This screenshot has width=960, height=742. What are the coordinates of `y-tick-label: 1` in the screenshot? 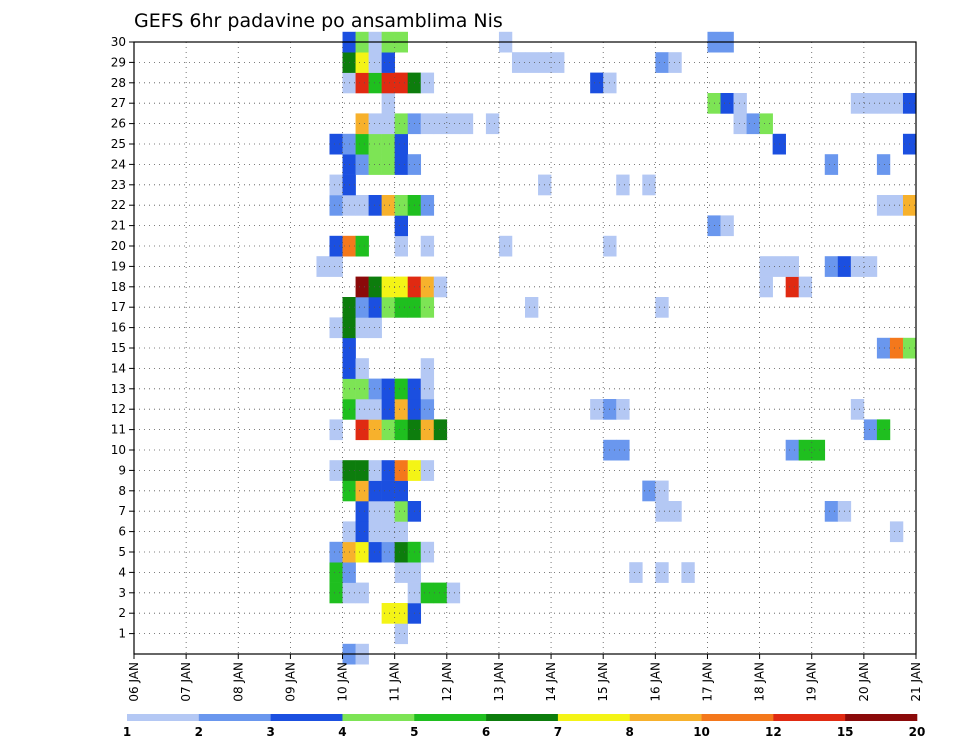 It's located at (122, 634).